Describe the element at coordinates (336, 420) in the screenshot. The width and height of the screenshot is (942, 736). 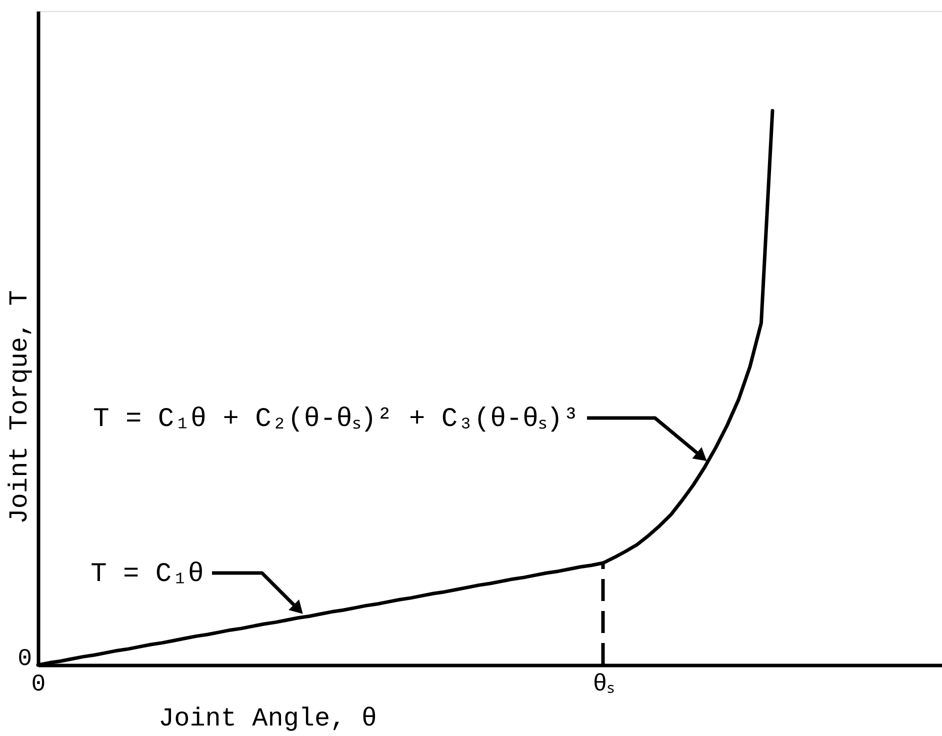
I see `annotation: T = C₁θ + C₂(θ-θₛ)² + C₃(θ-θₛ)³` at that location.